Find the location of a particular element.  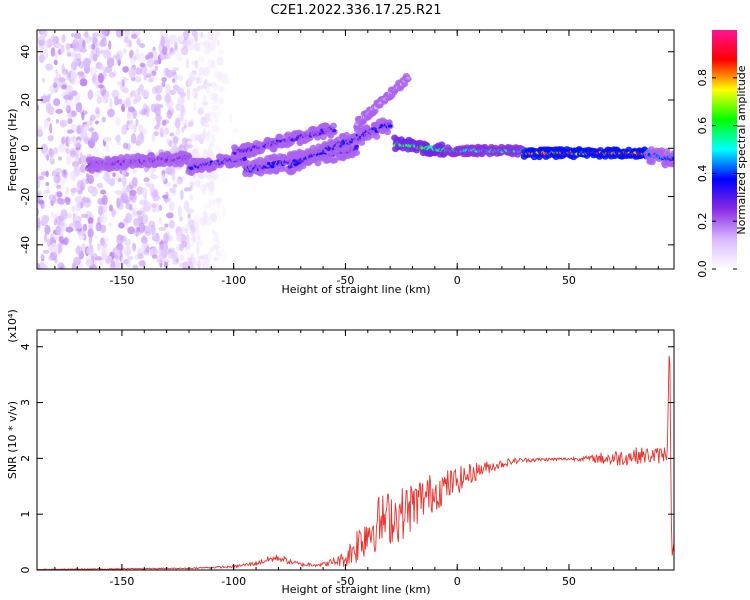

colorbar-tick-label: 0.4 is located at coordinates (702, 174).